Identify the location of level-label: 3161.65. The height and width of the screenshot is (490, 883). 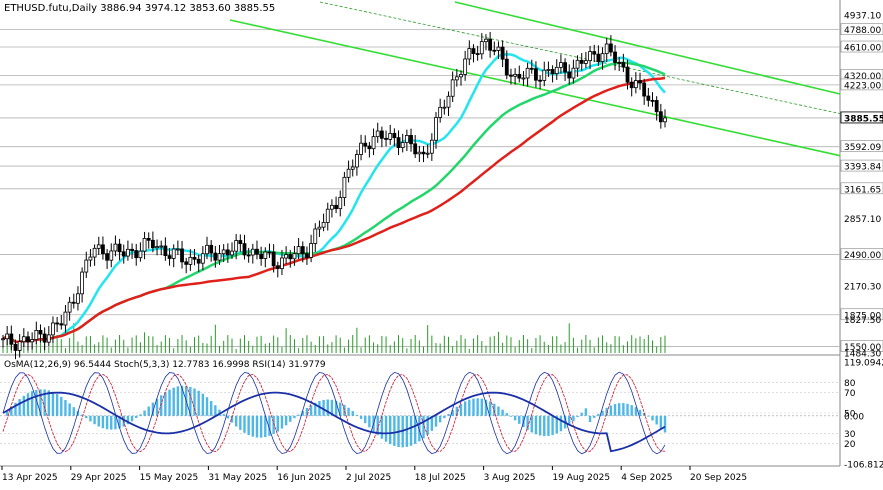
(862, 190).